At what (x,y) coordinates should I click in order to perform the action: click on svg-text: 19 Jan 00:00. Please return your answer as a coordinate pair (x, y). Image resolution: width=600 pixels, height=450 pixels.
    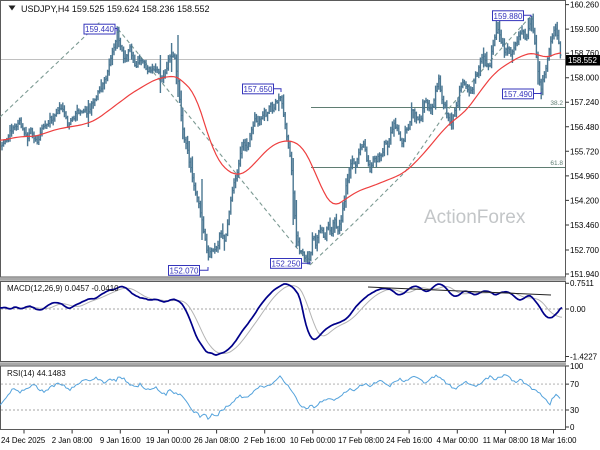
    Looking at the image, I should click on (169, 440).